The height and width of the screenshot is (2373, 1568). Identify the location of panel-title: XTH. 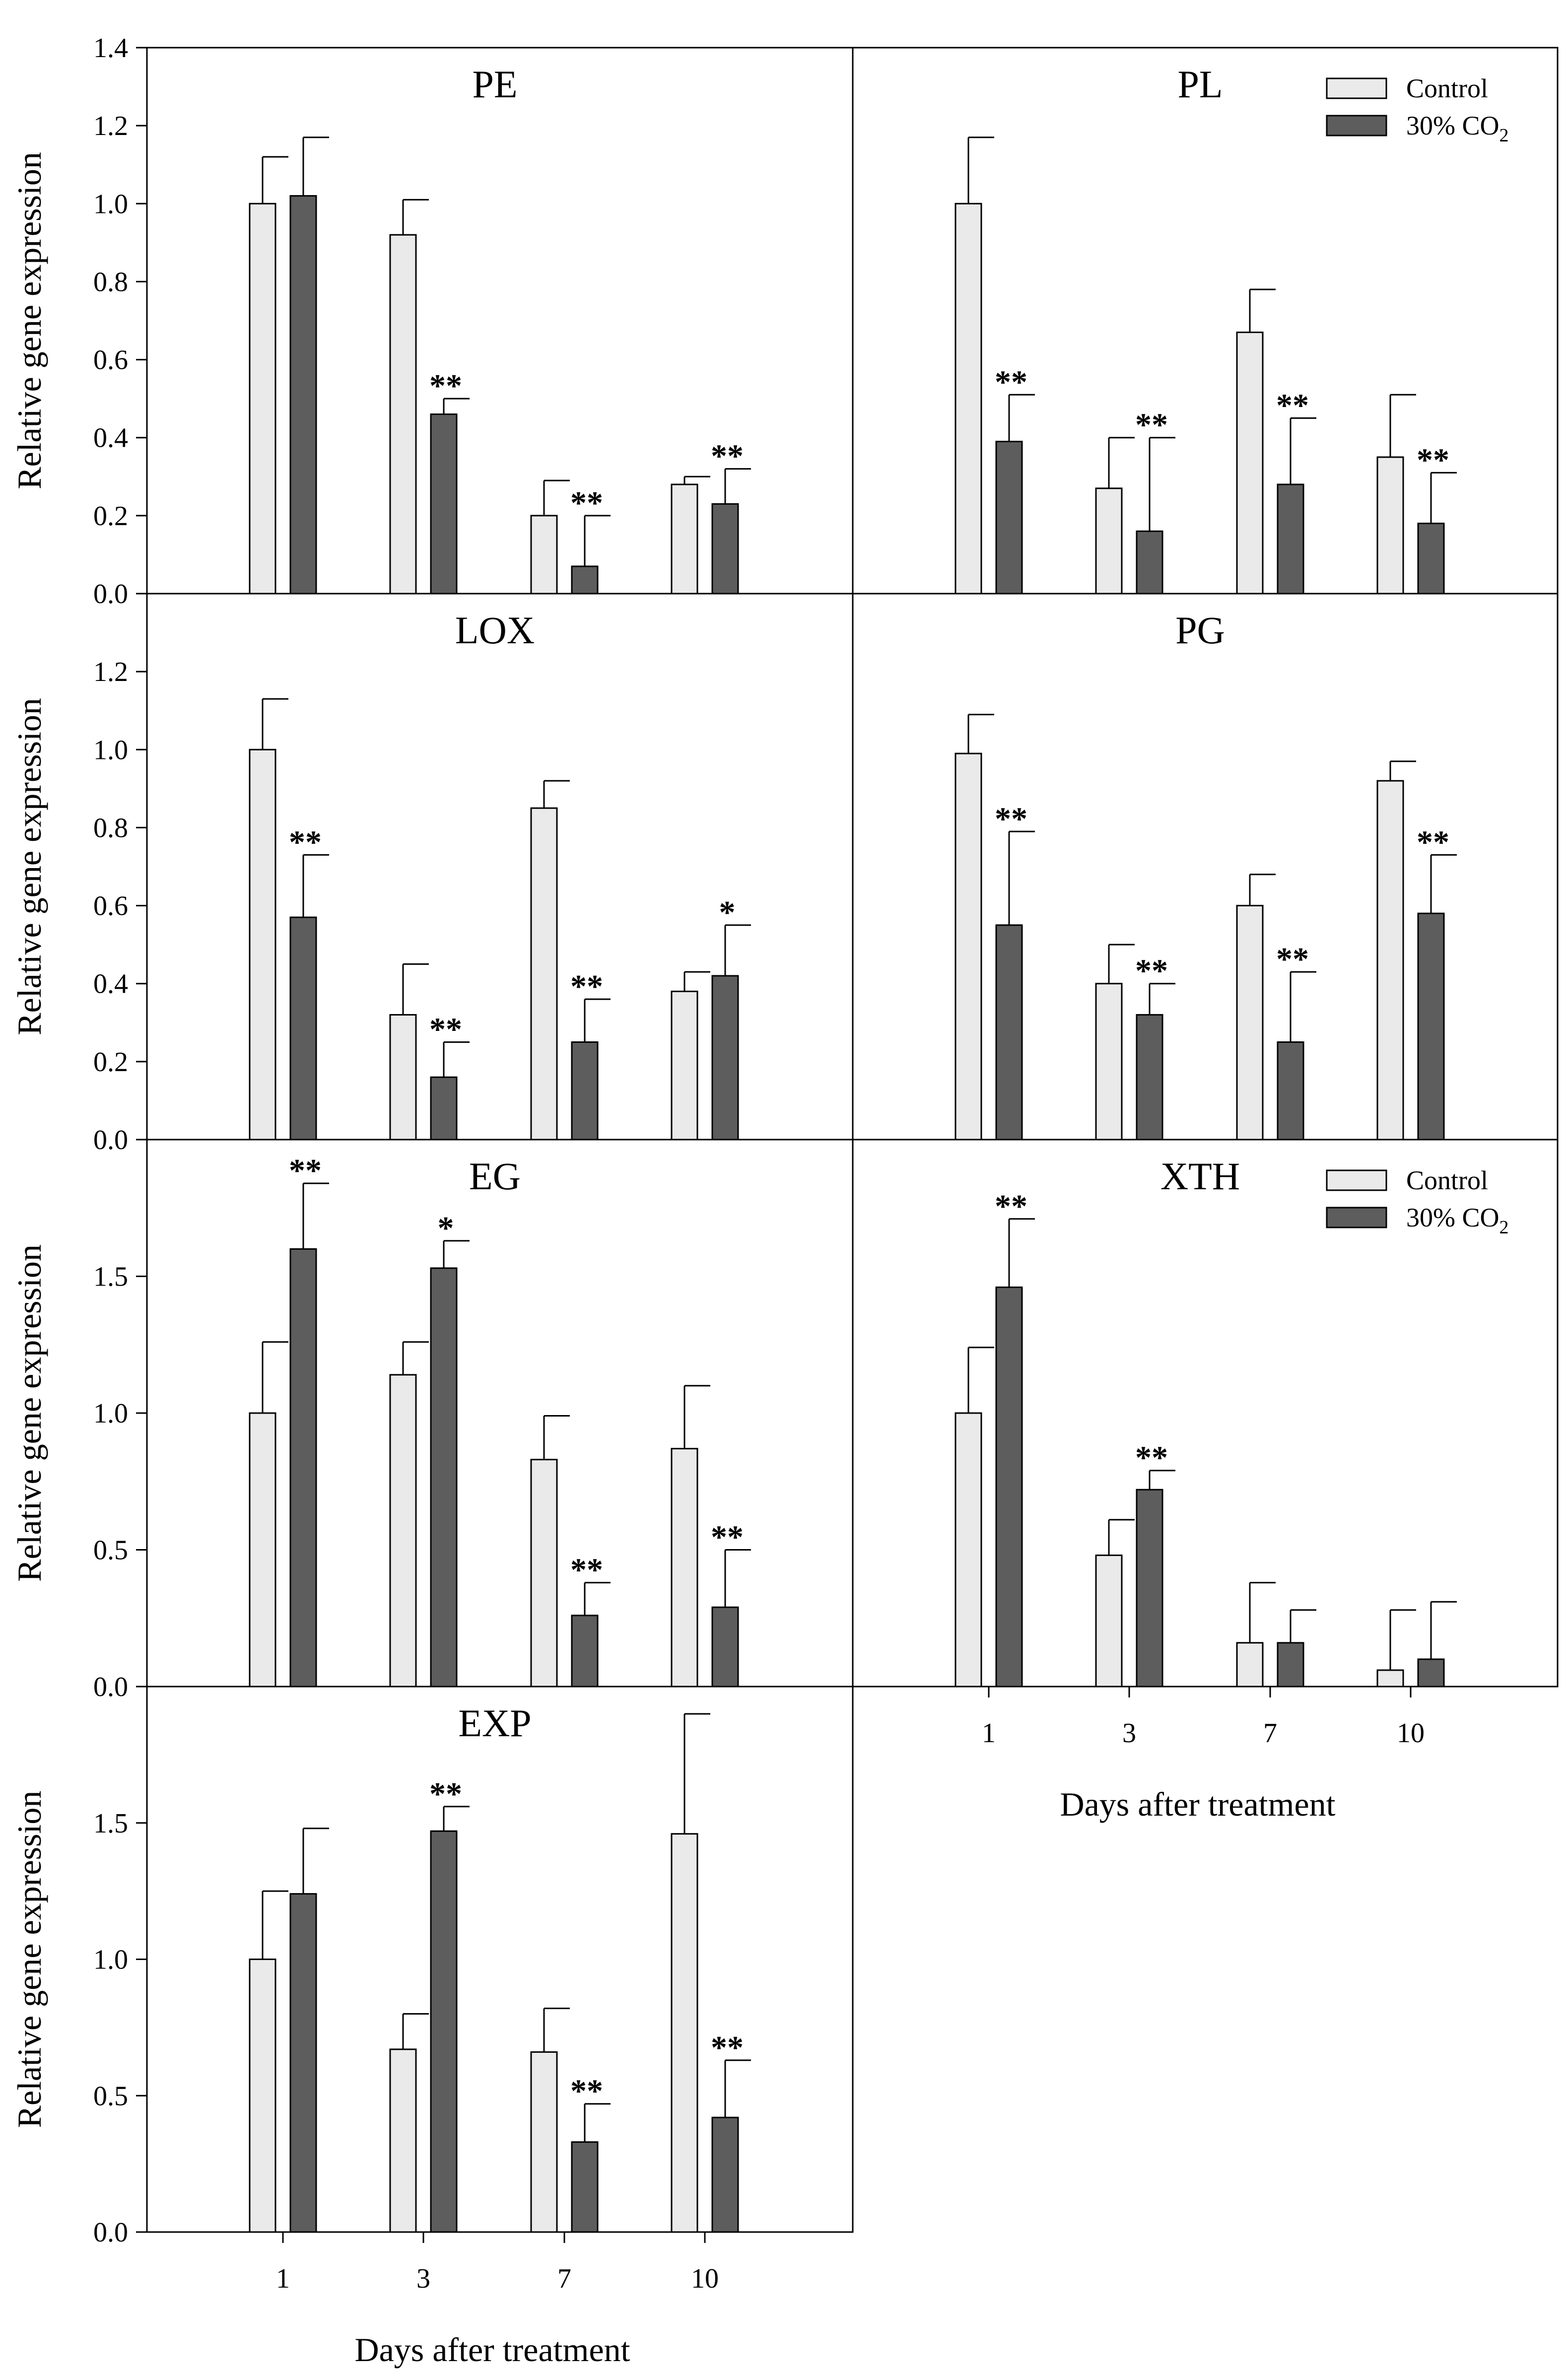
(1200, 1176).